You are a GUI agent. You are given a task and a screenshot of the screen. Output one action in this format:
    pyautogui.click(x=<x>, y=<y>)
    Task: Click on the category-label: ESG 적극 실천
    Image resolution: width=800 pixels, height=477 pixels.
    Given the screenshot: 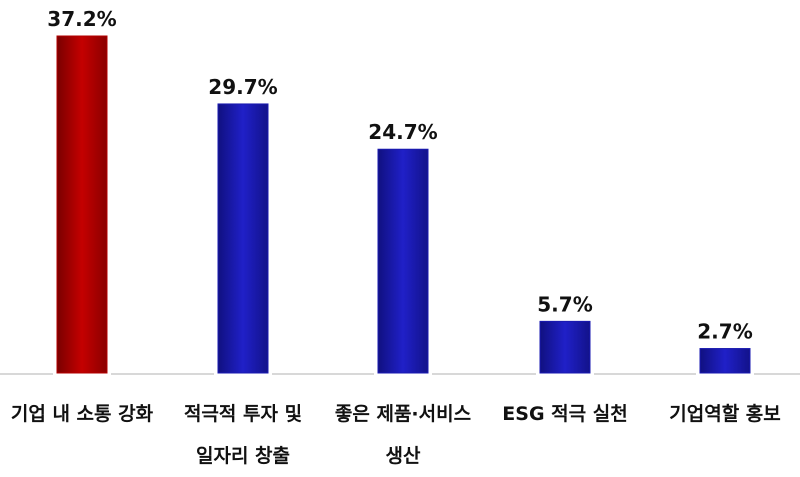 What is the action you would take?
    pyautogui.click(x=564, y=414)
    